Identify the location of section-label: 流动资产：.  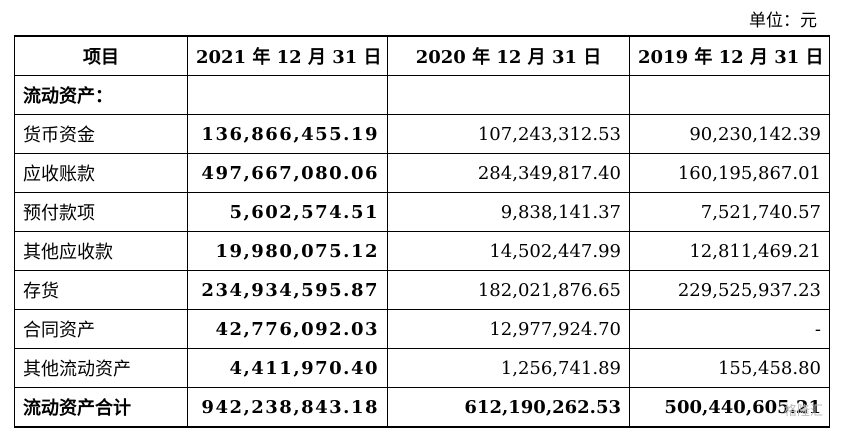
(101, 95).